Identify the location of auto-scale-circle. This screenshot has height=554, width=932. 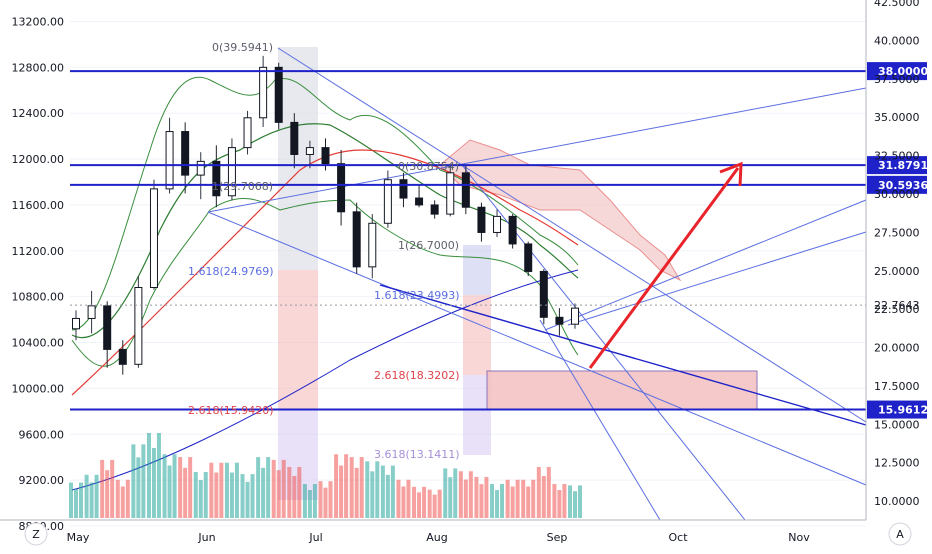
(900, 534).